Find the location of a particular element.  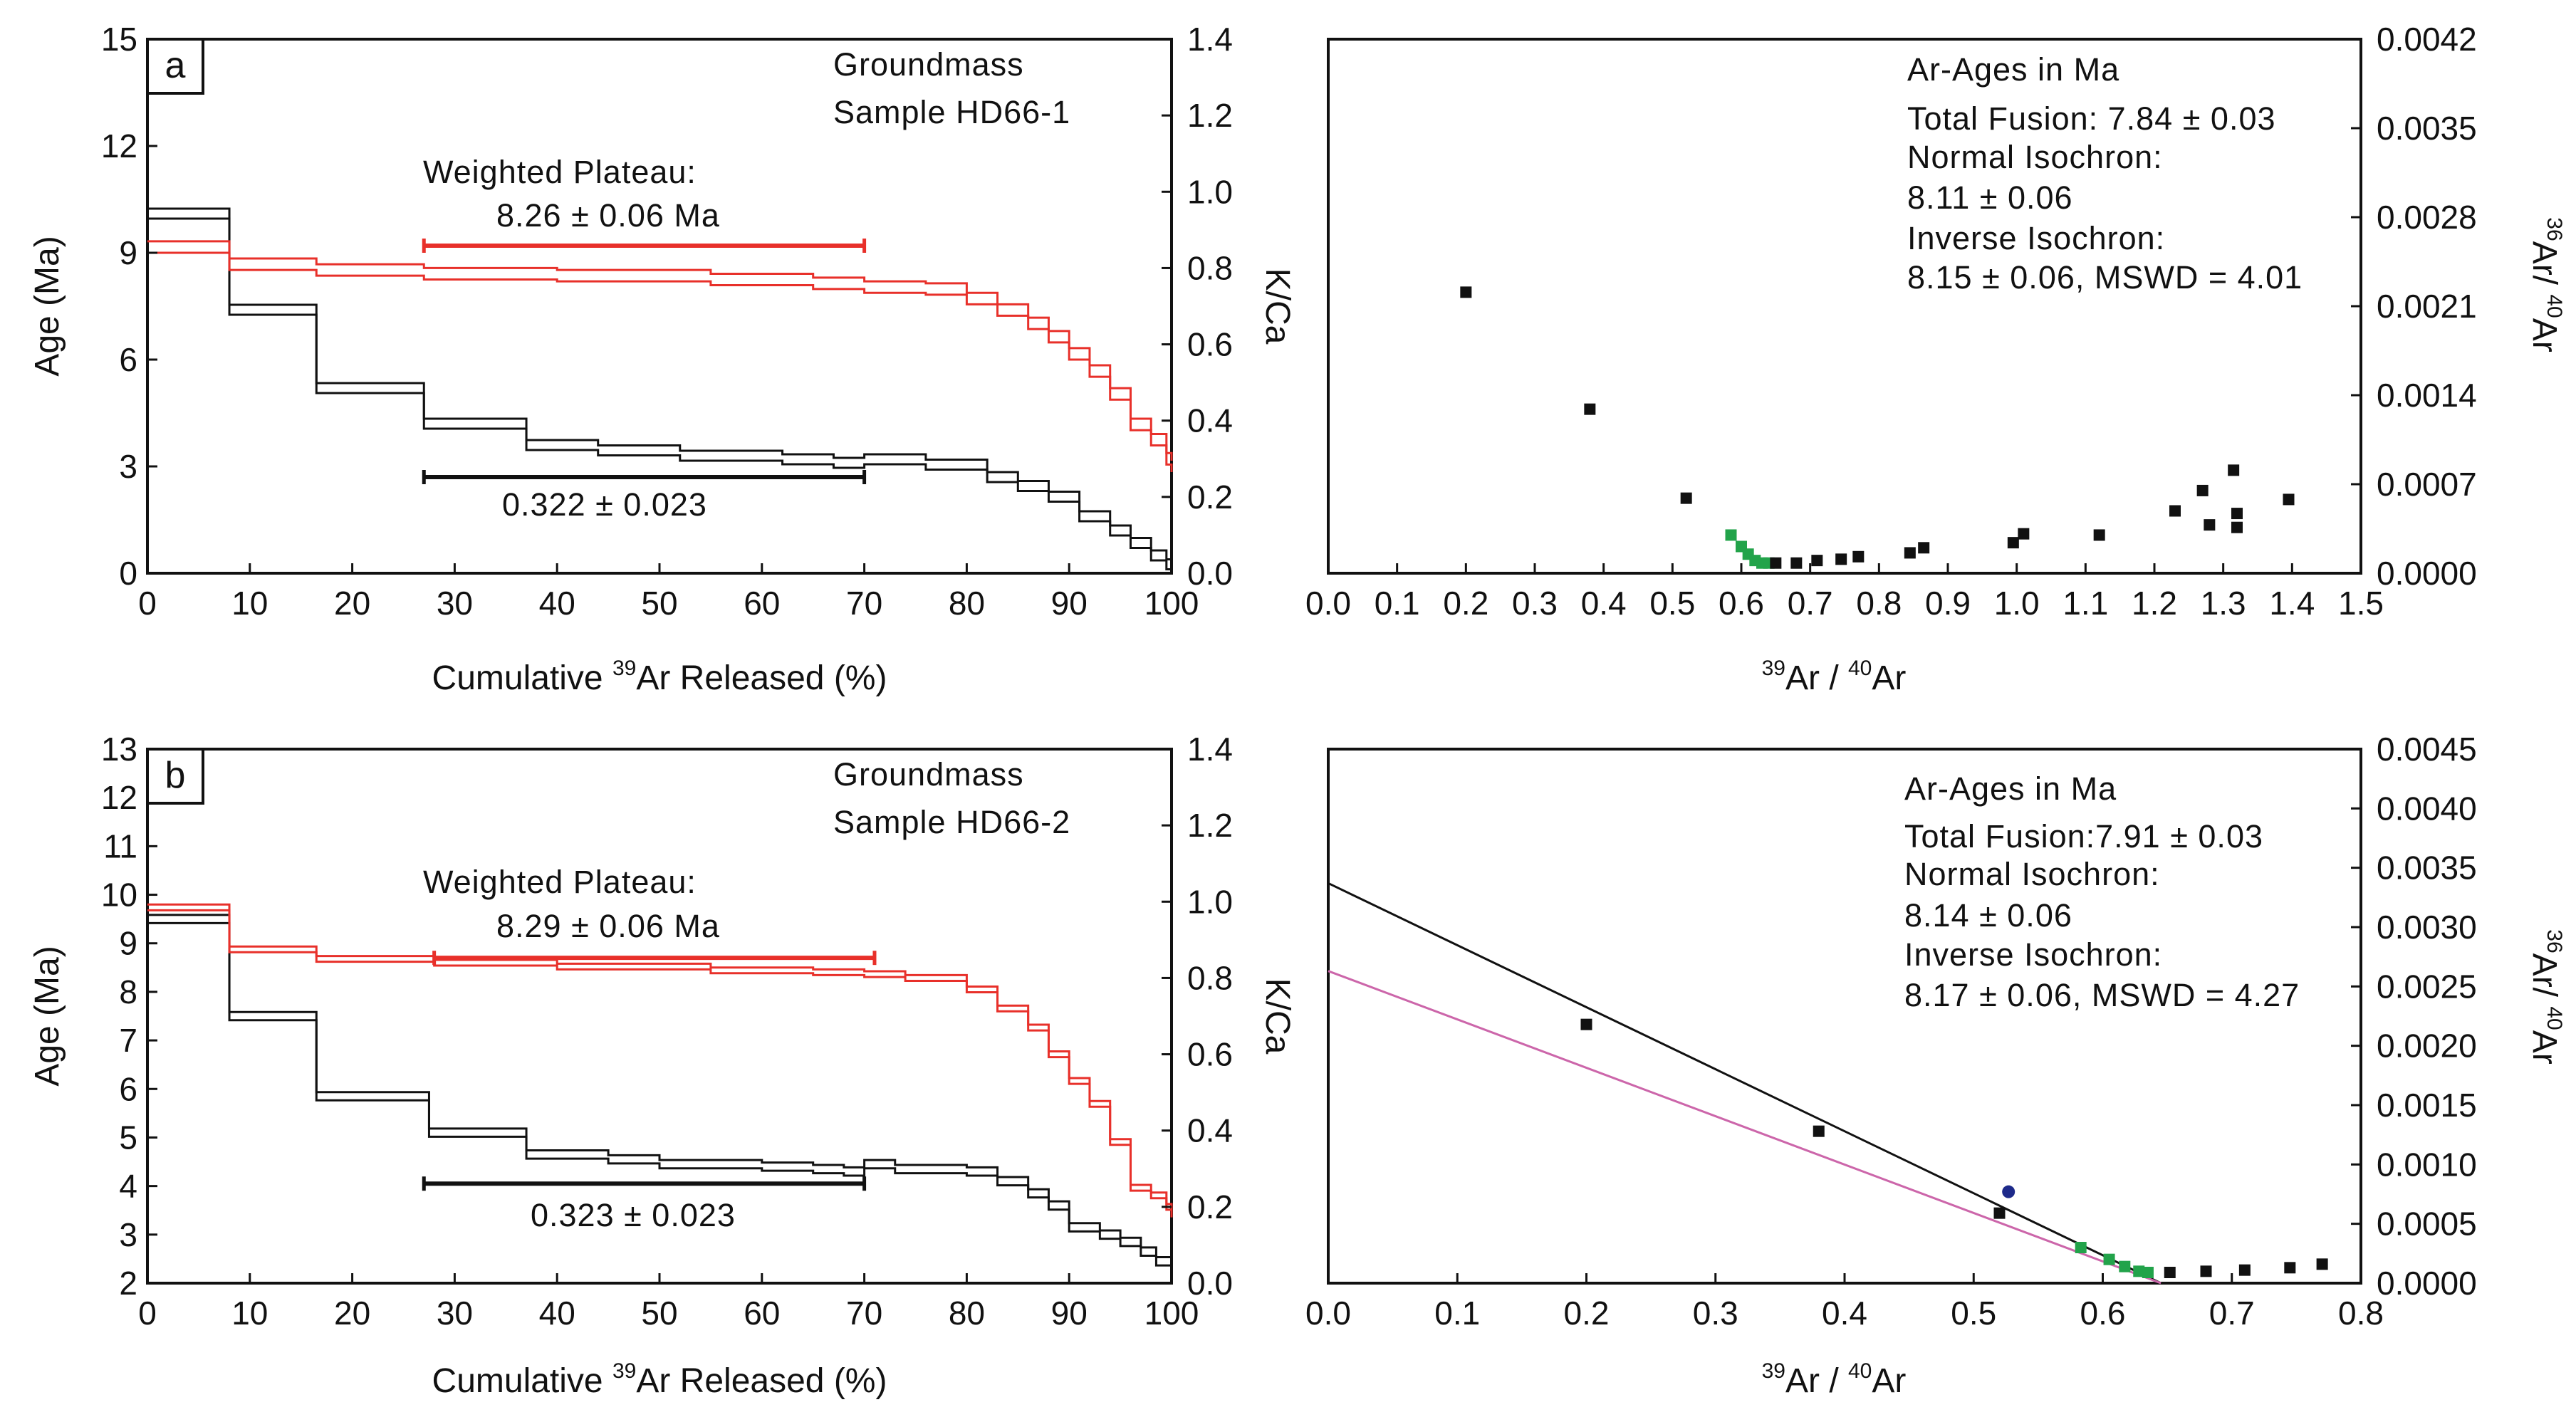

panel-letter-box is located at coordinates (175, 776).